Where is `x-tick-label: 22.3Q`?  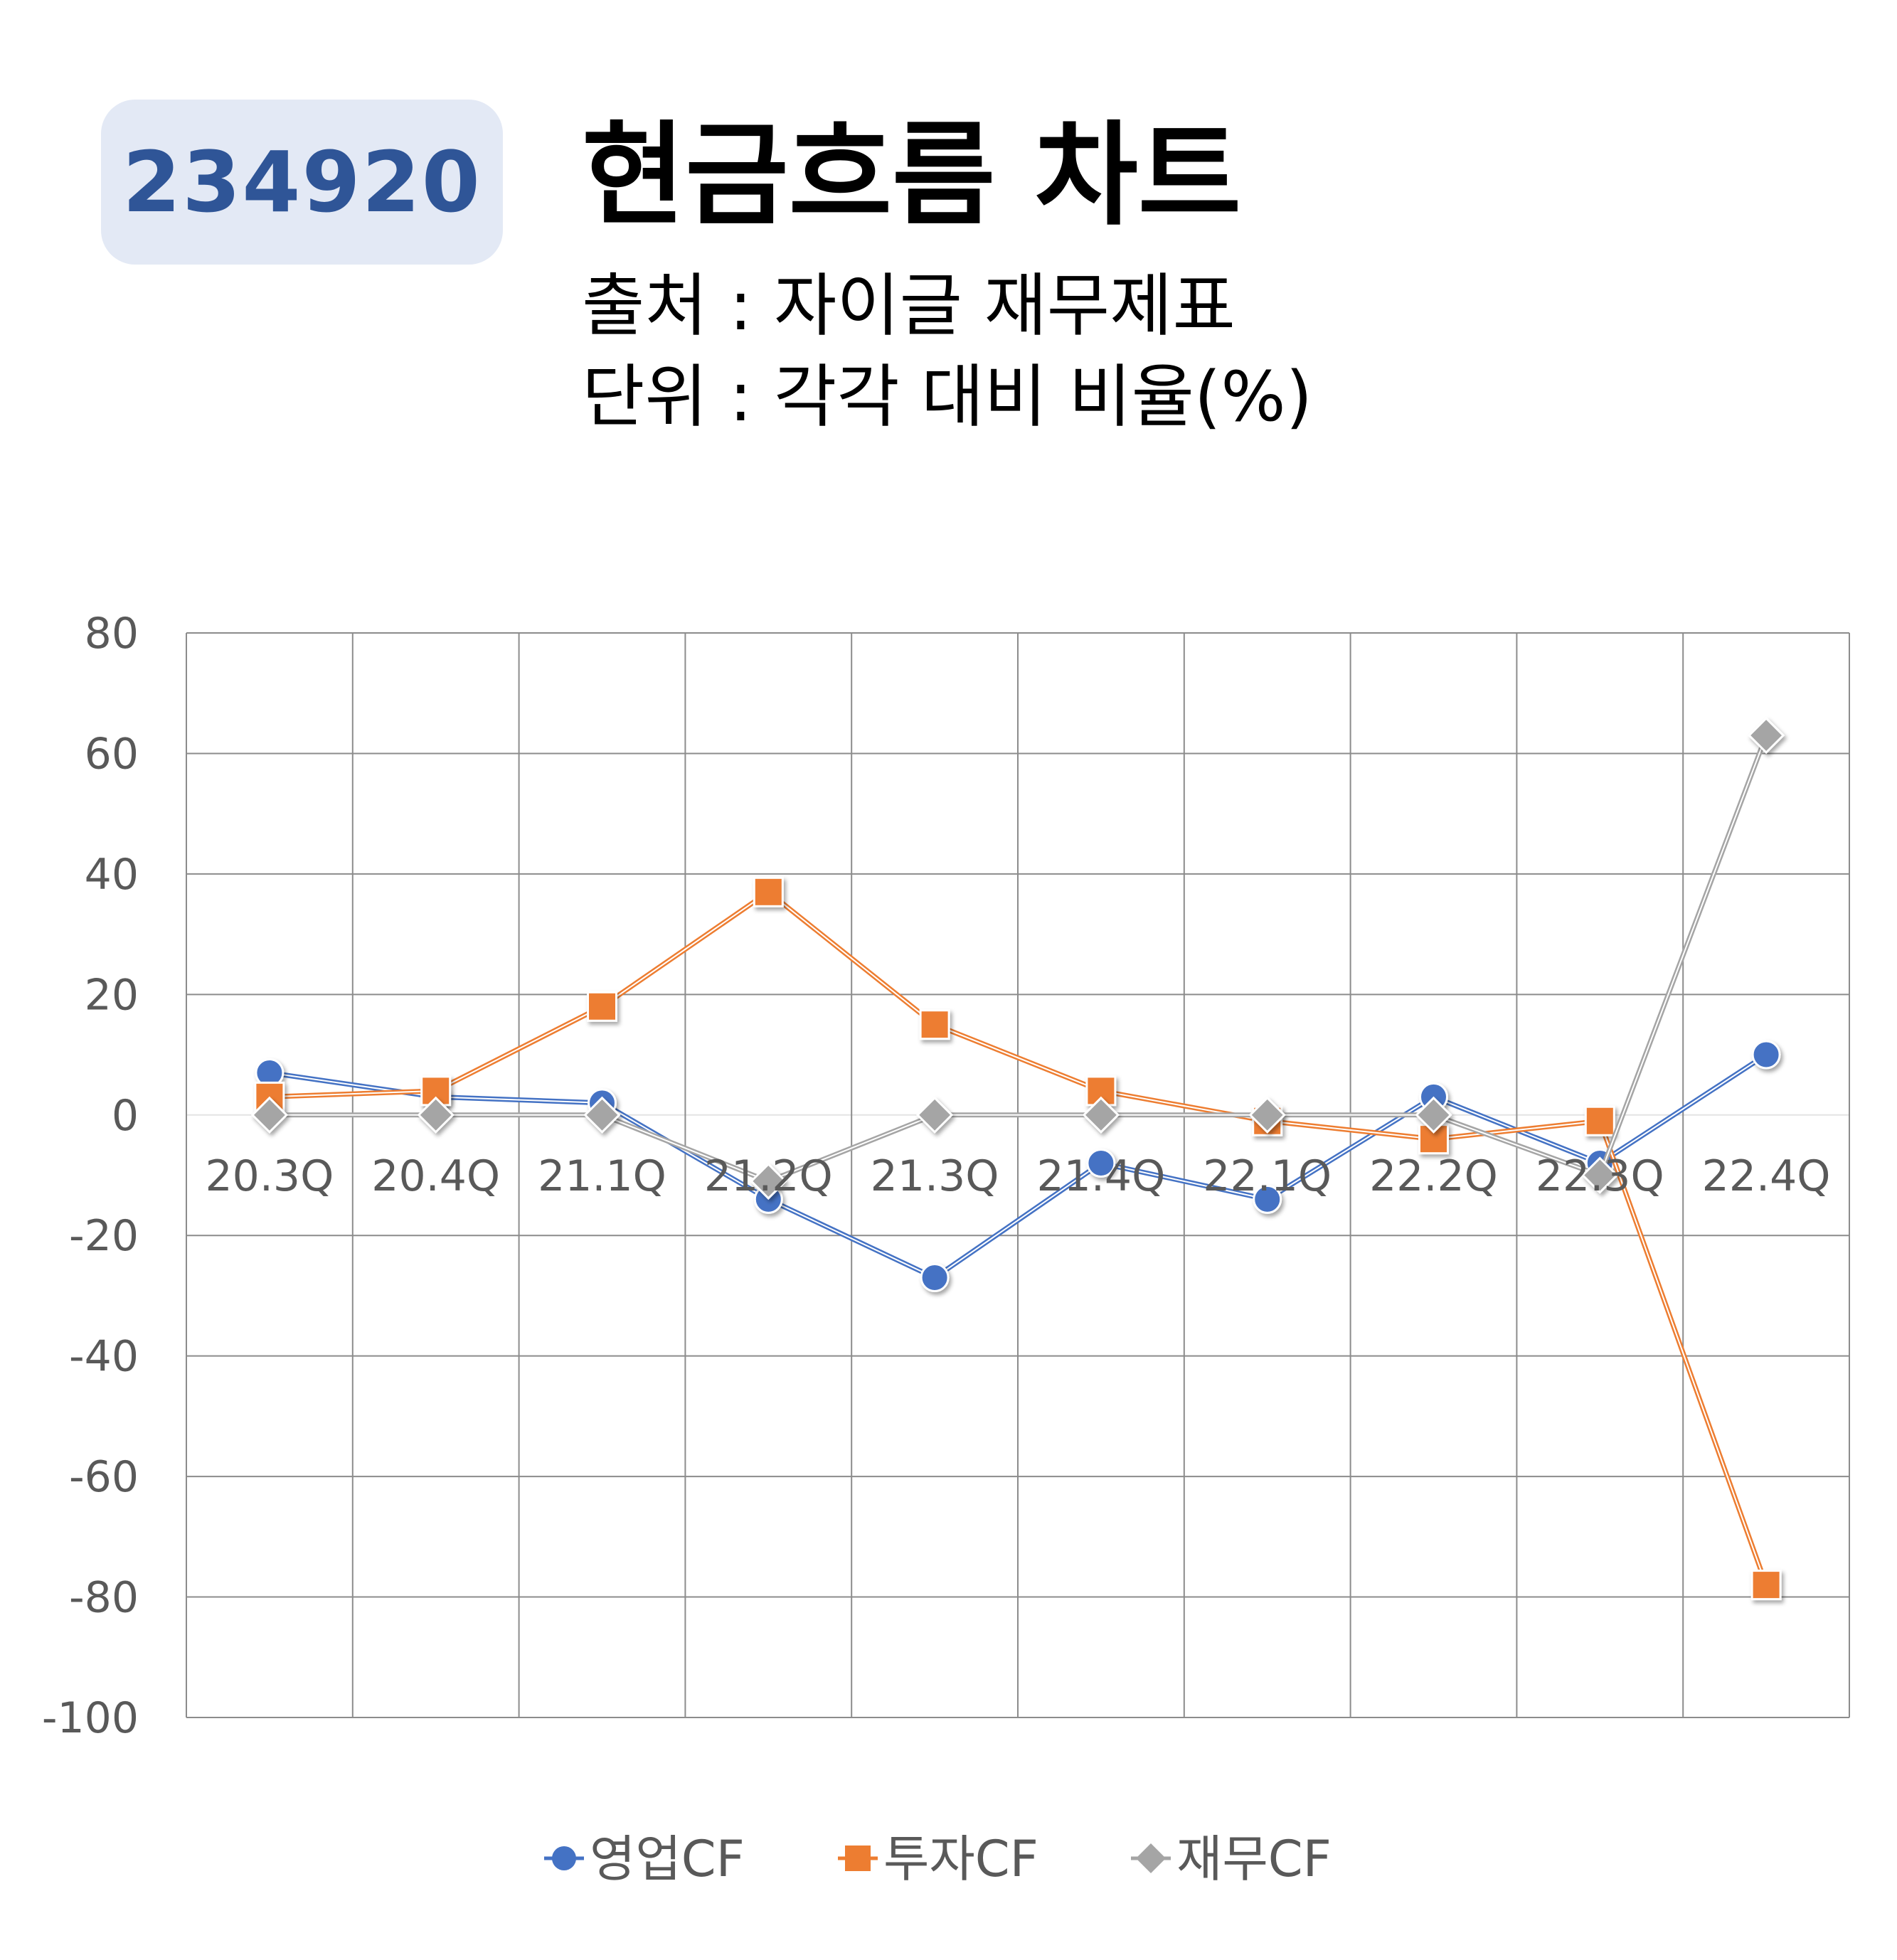
x-tick-label: 22.3Q is located at coordinates (1600, 1176).